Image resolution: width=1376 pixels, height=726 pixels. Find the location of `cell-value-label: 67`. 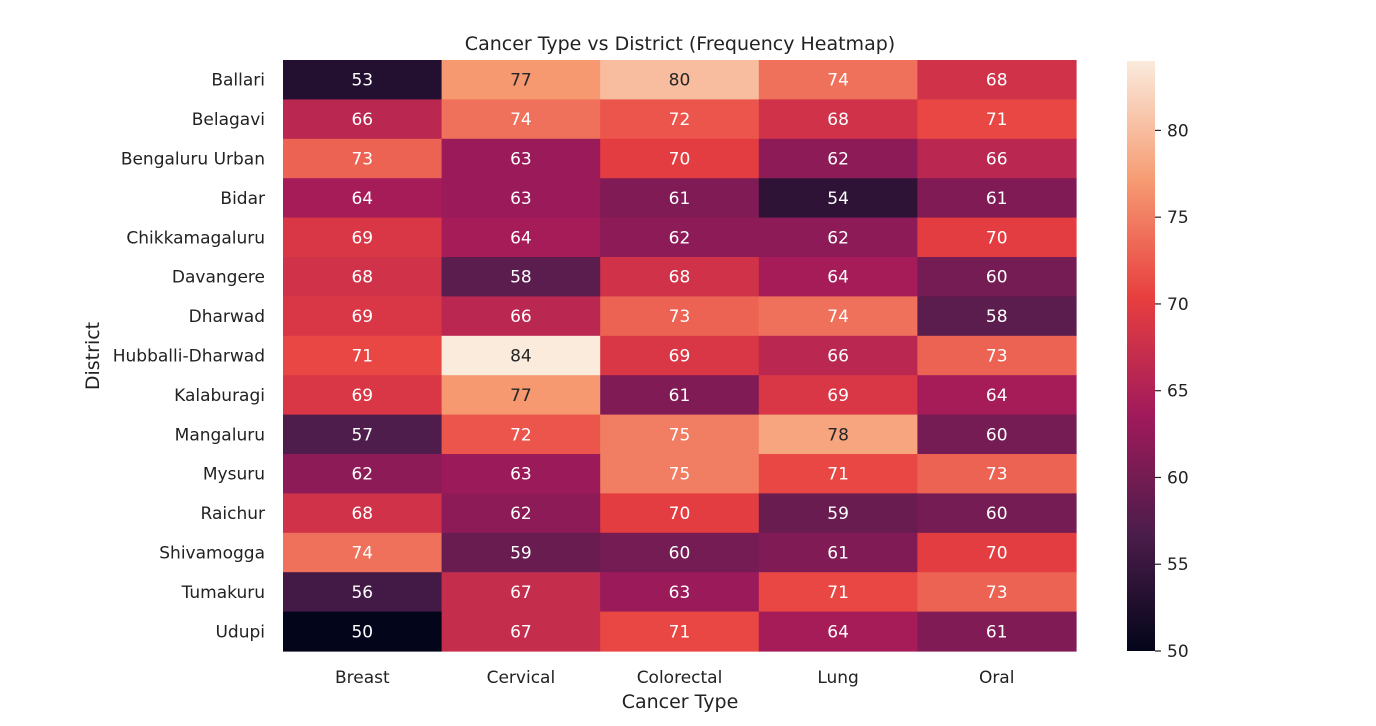

cell-value-label: 67 is located at coordinates (521, 593).